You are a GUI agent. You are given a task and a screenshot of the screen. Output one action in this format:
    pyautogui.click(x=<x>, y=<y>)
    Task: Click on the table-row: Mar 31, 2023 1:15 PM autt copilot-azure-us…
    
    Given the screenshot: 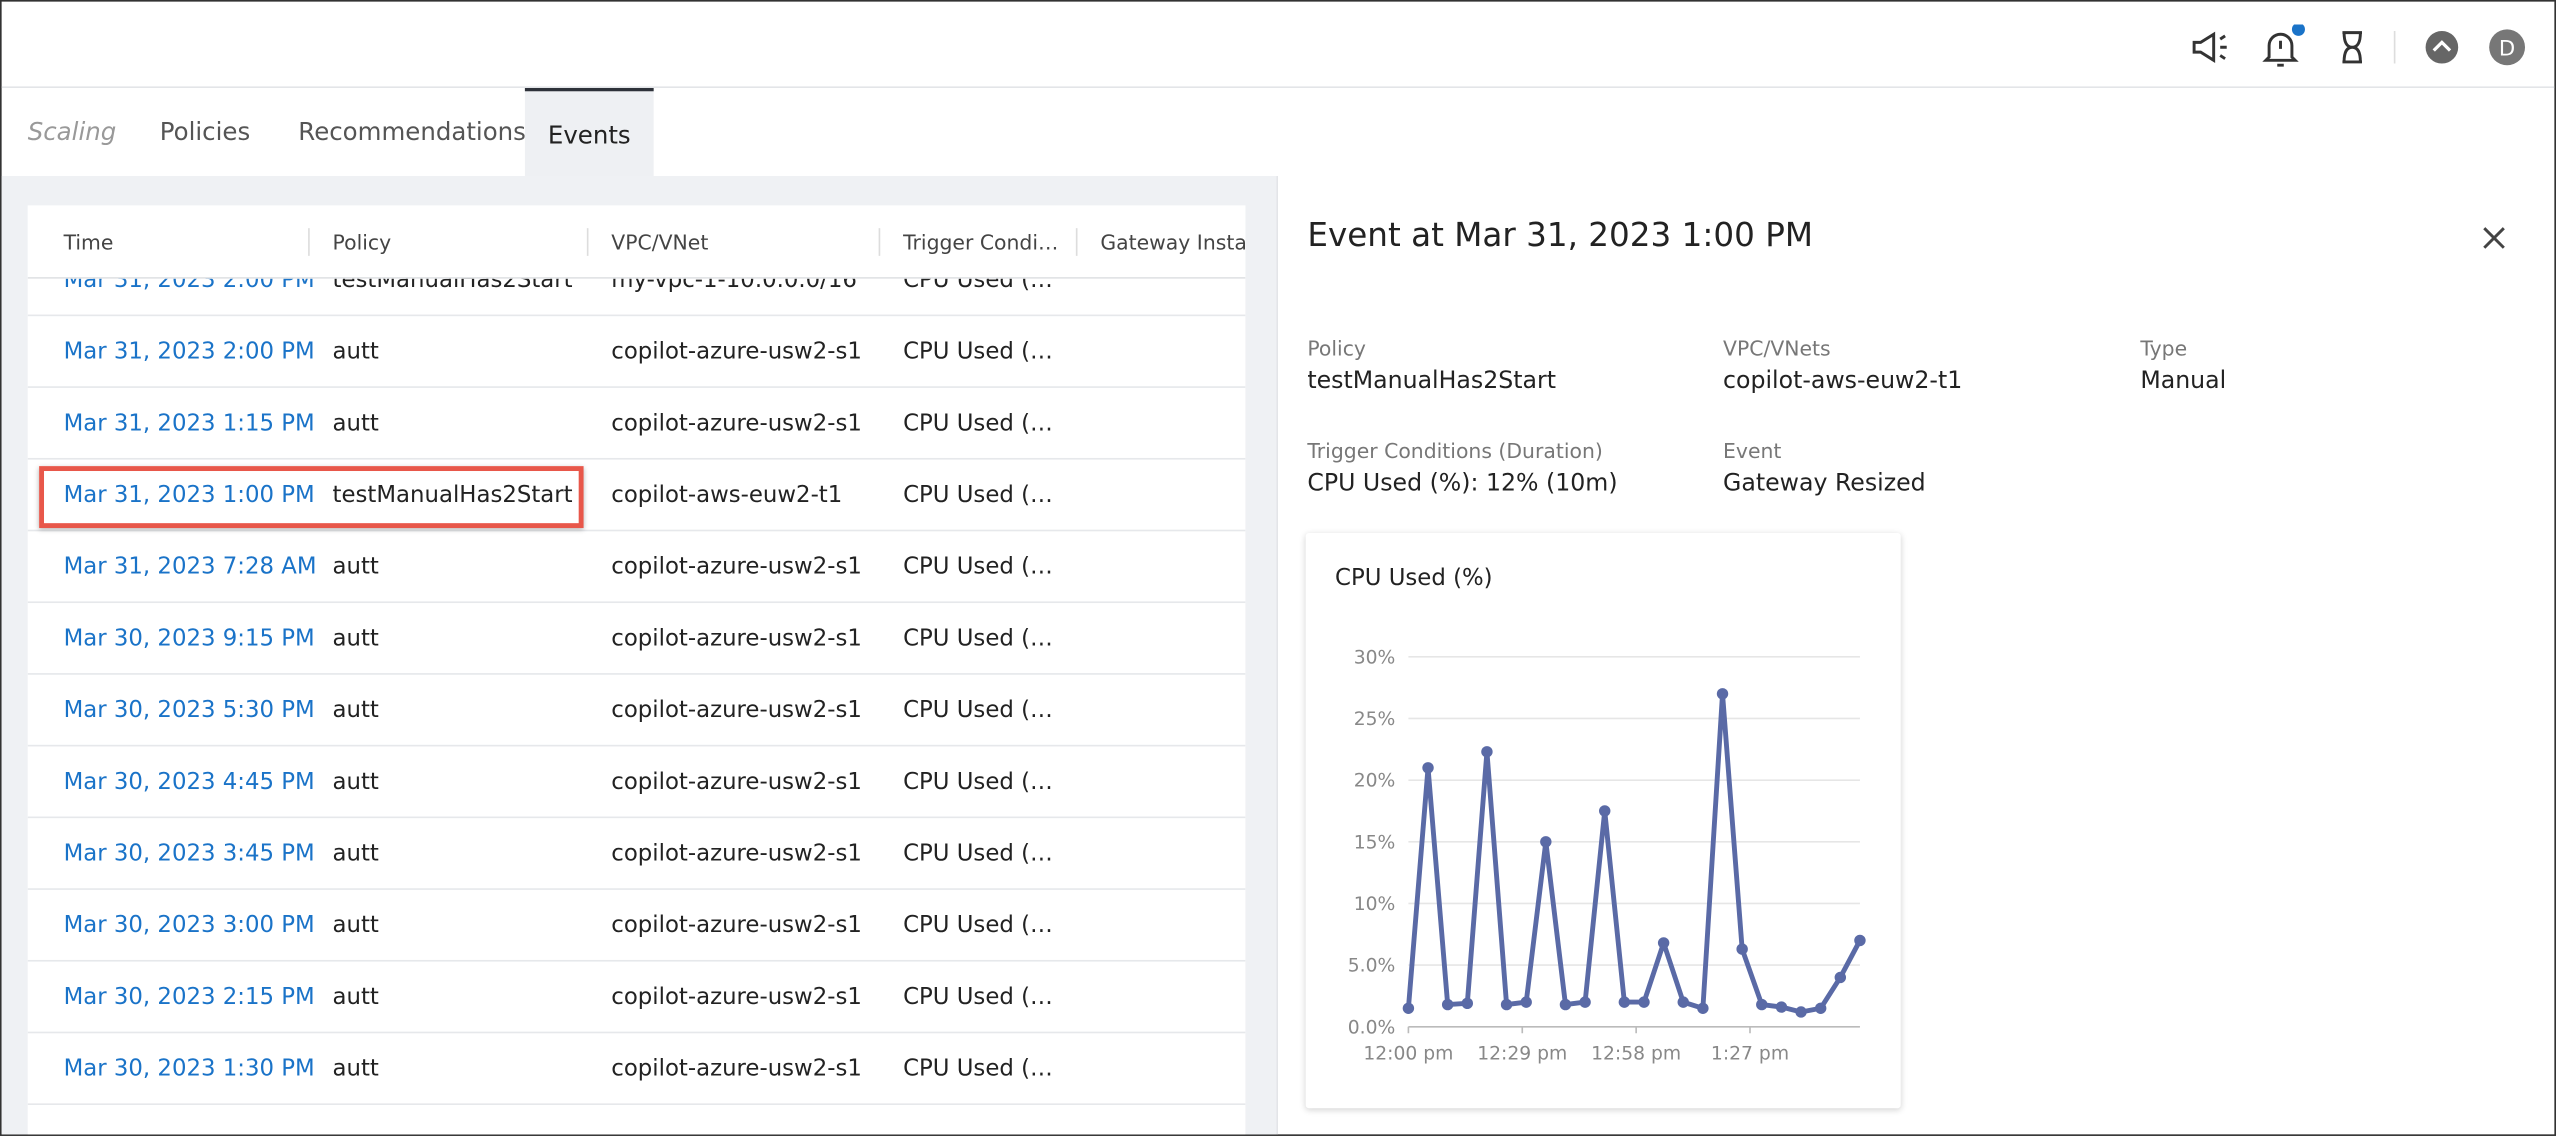 What is the action you would take?
    pyautogui.click(x=636, y=424)
    